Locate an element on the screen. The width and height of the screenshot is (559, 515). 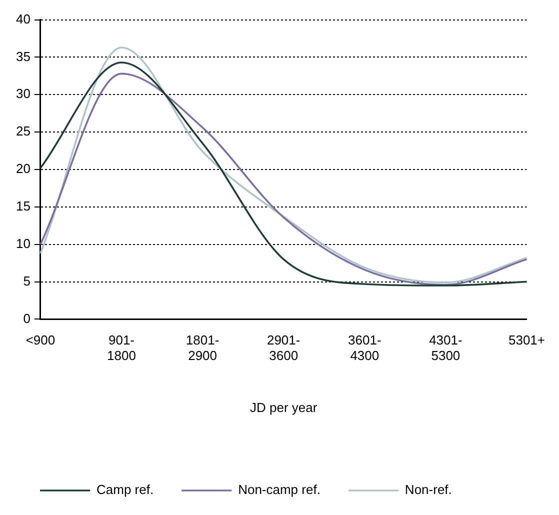
x-tick-label: 901-1800 is located at coordinates (121, 348).